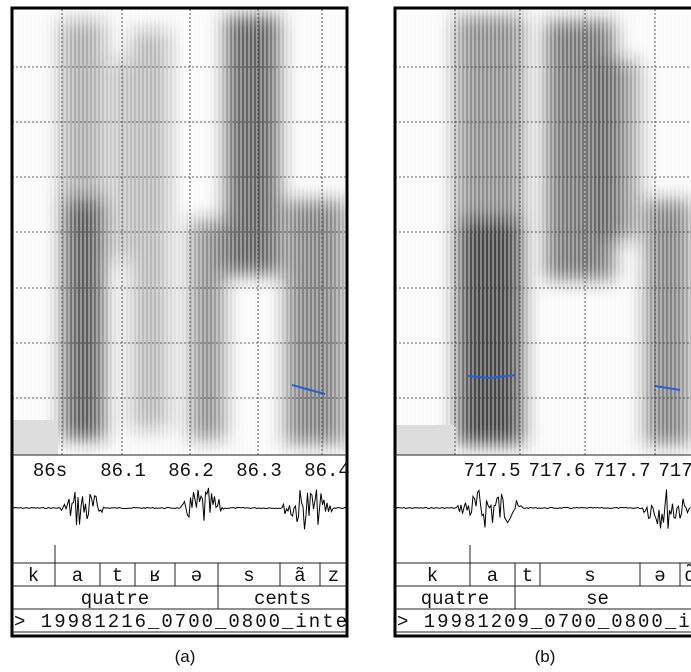 Image resolution: width=691 pixels, height=672 pixels. I want to click on caption: (b), so click(545, 656).